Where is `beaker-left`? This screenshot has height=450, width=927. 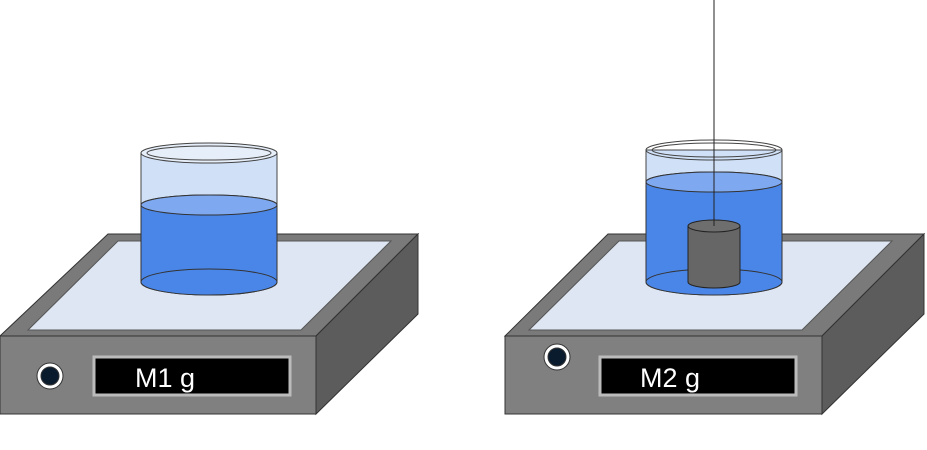 beaker-left is located at coordinates (209, 219).